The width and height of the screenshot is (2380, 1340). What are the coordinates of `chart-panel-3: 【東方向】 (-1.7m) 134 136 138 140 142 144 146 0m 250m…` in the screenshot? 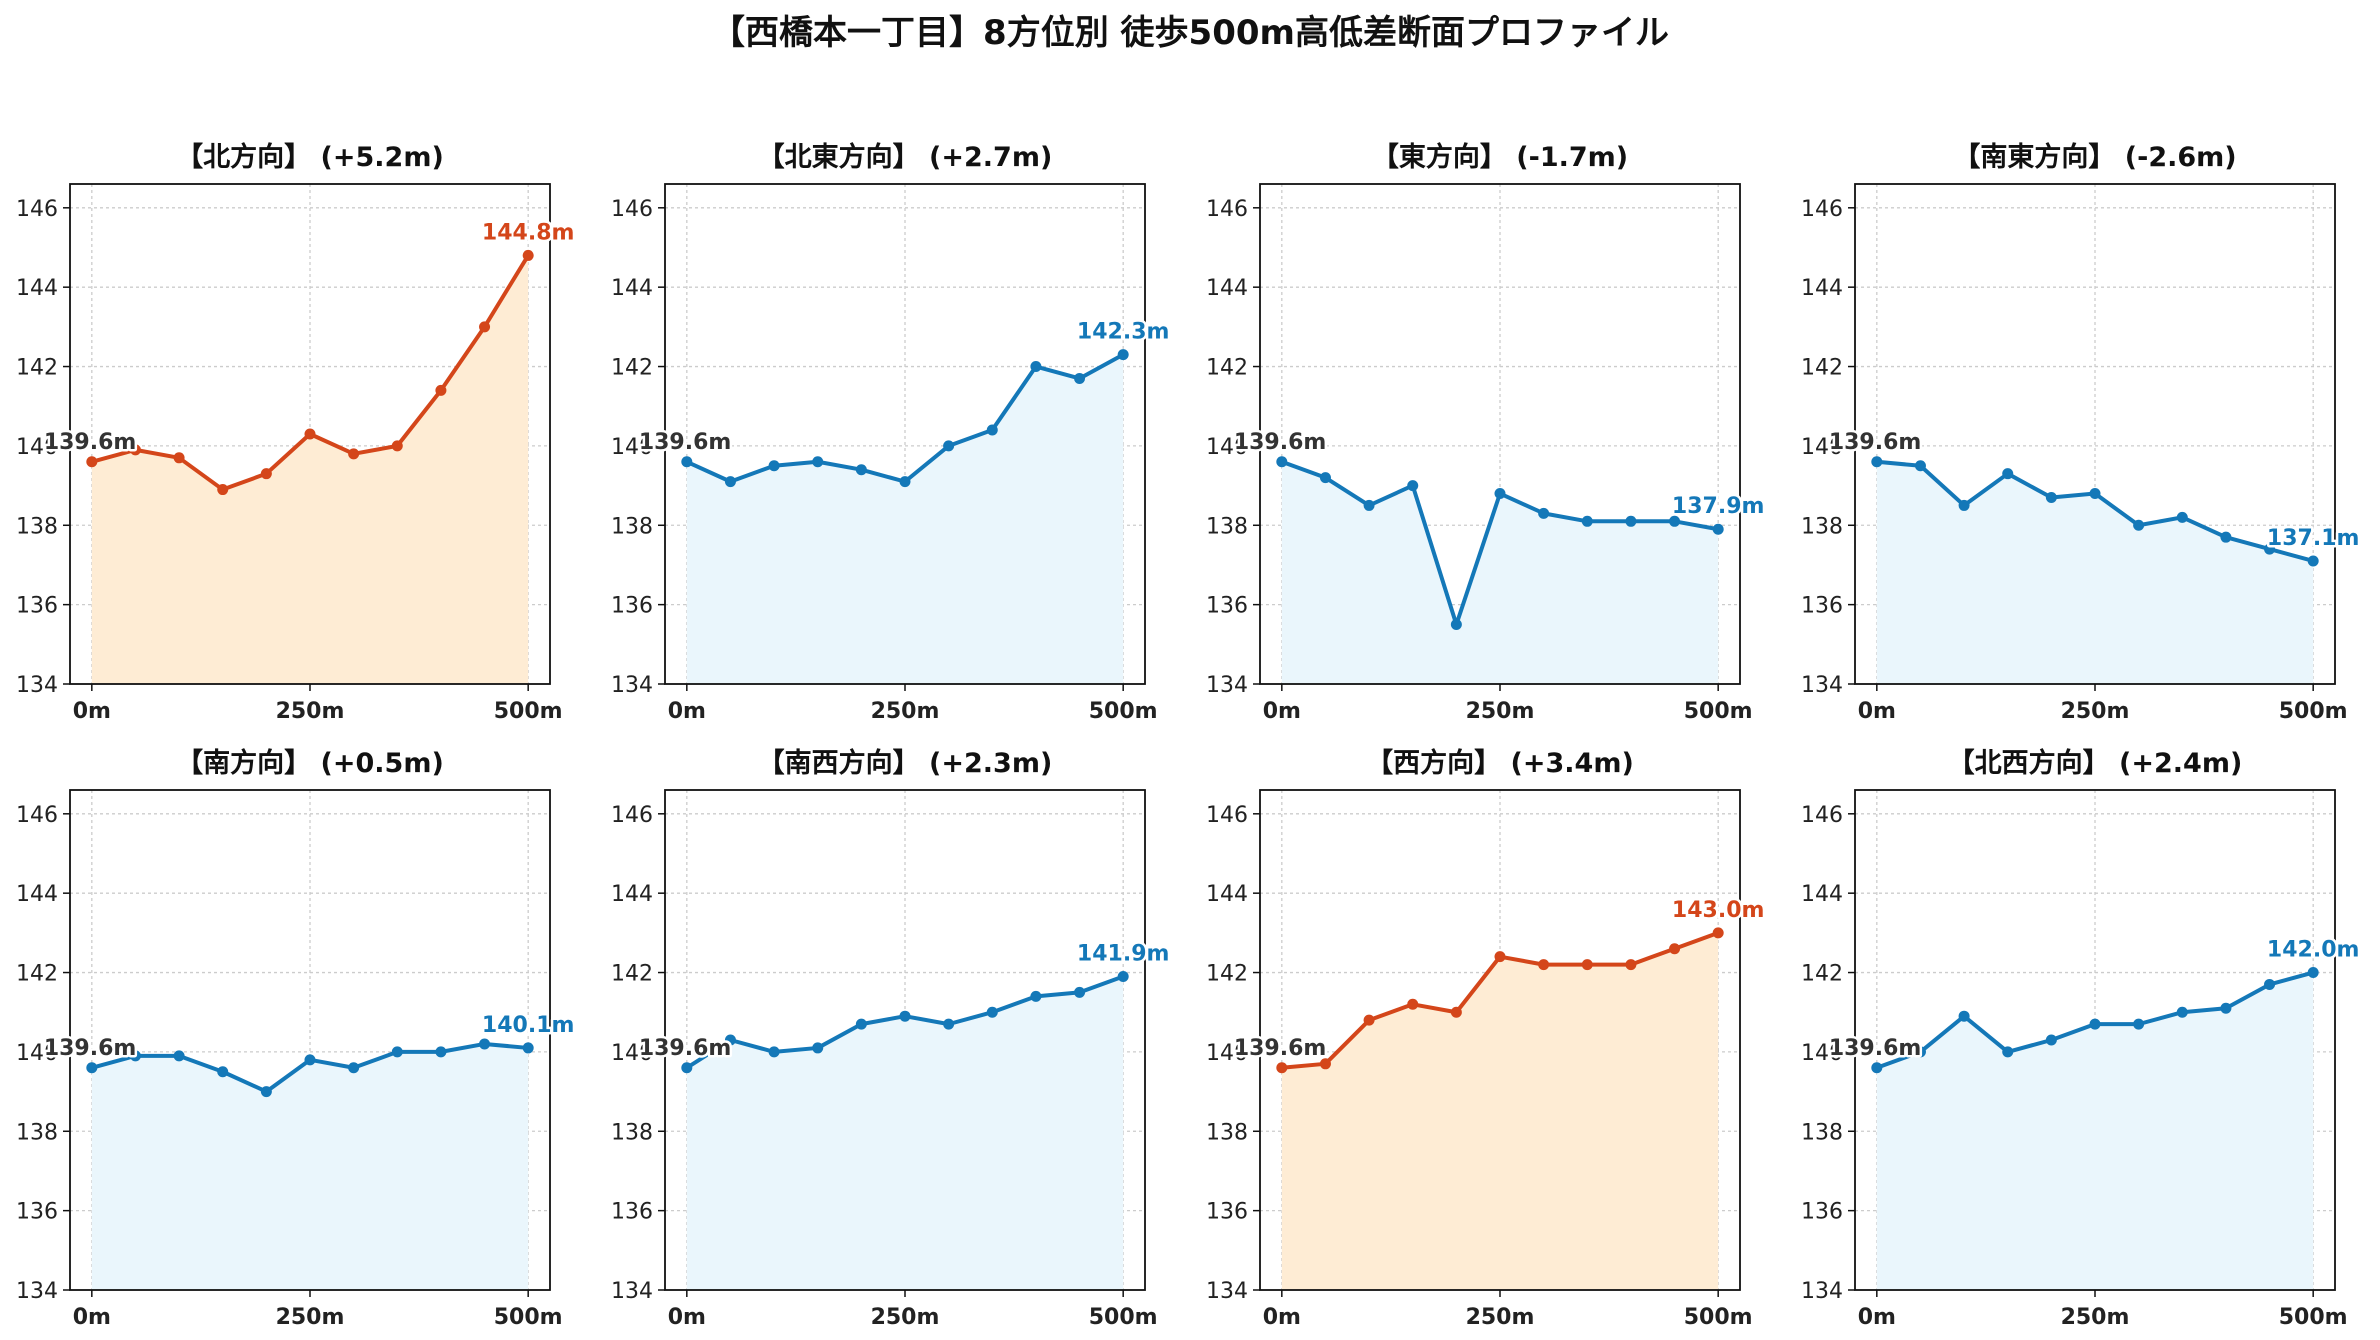 It's located at (1486, 432).